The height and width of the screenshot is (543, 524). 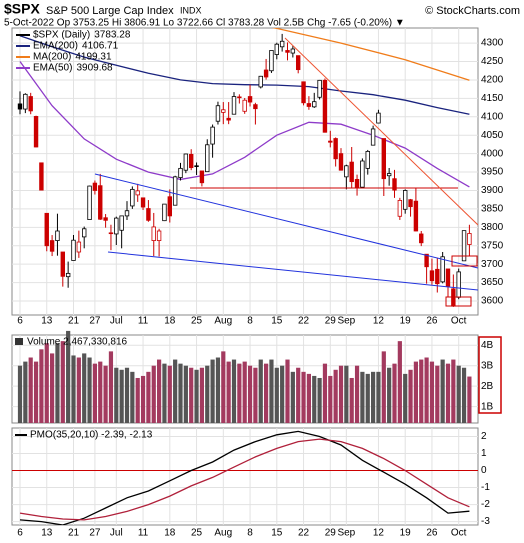 What do you see at coordinates (95, 321) in the screenshot?
I see `x-tick-label: 27` at bounding box center [95, 321].